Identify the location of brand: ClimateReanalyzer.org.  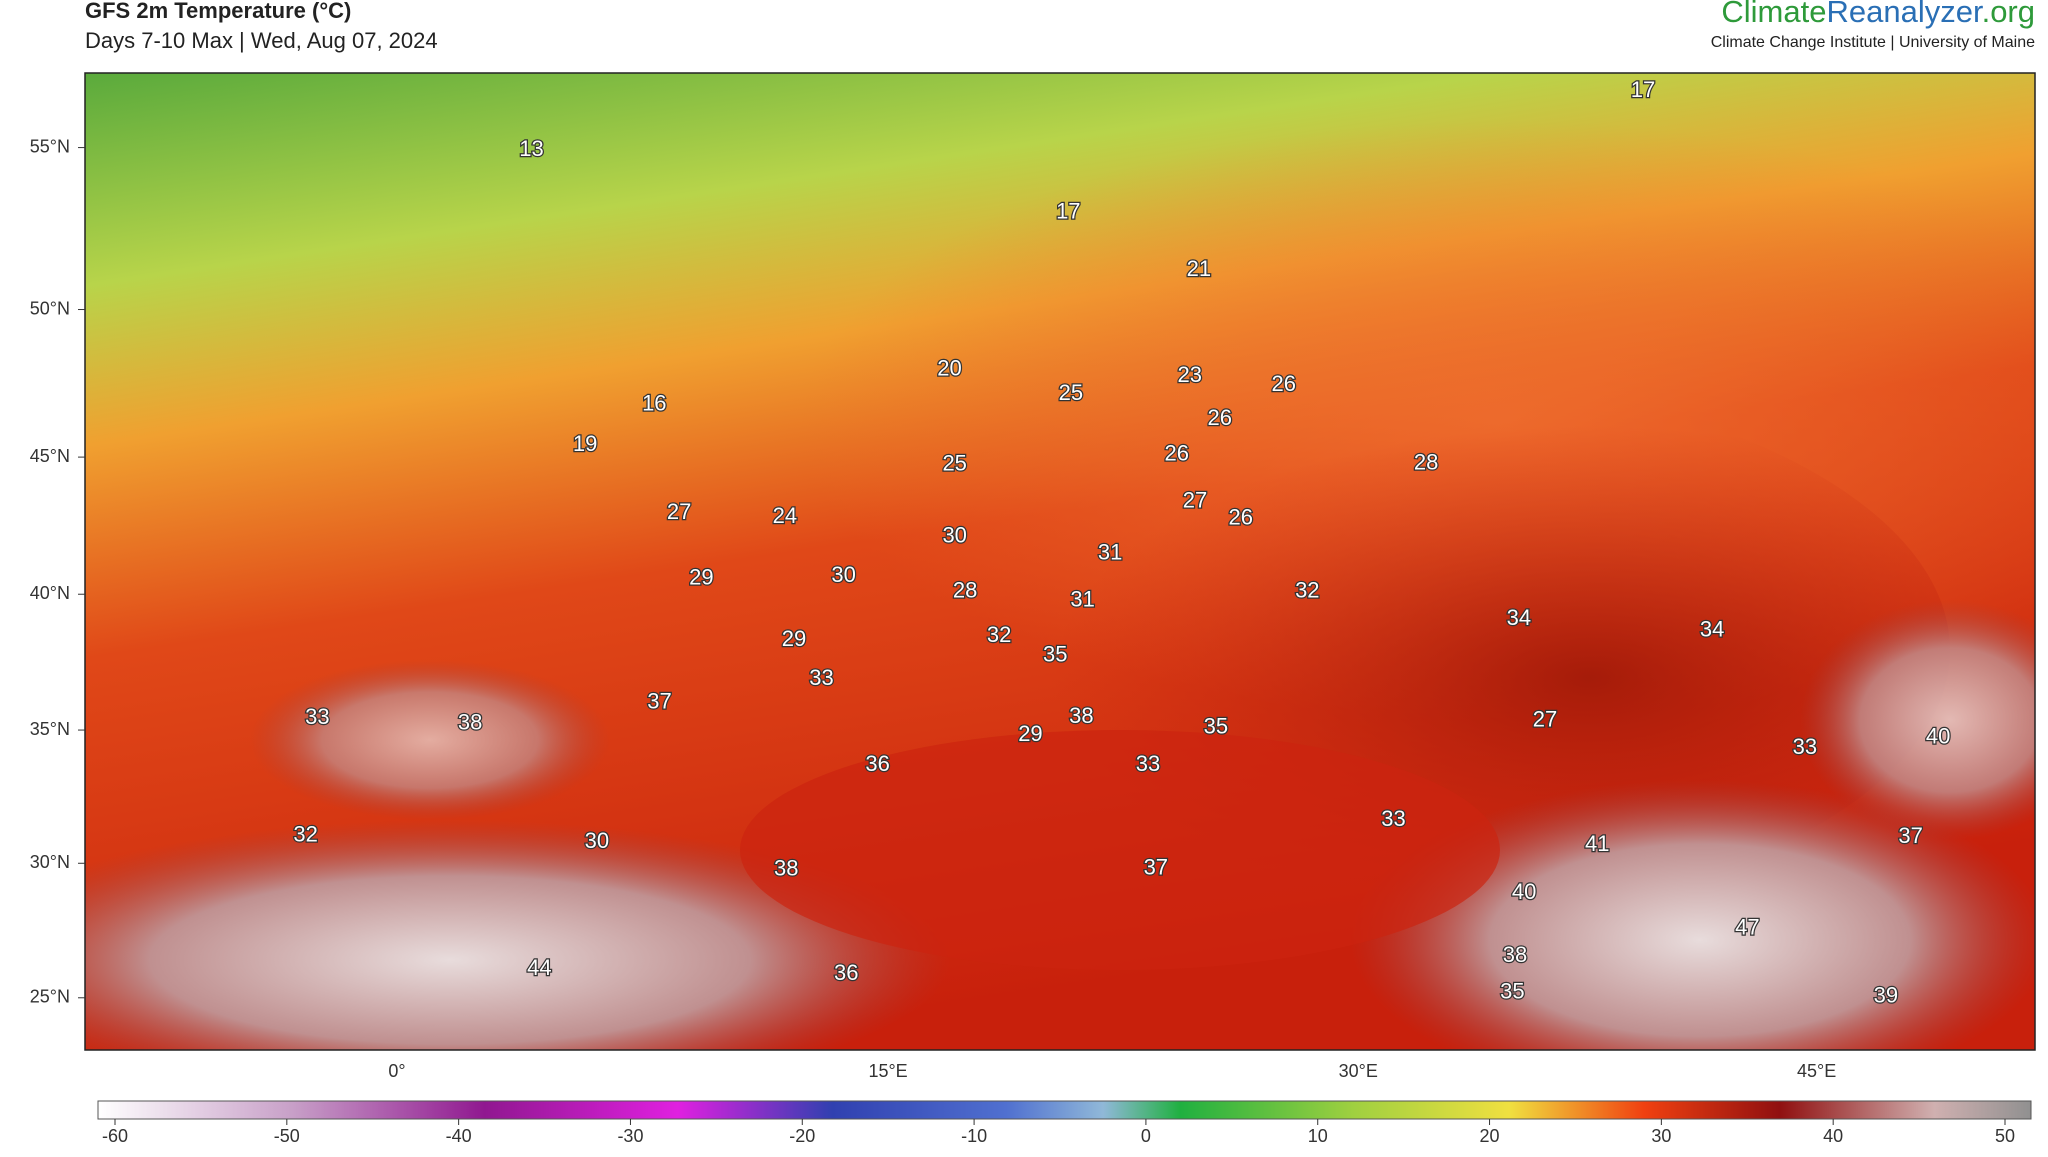
(1878, 14).